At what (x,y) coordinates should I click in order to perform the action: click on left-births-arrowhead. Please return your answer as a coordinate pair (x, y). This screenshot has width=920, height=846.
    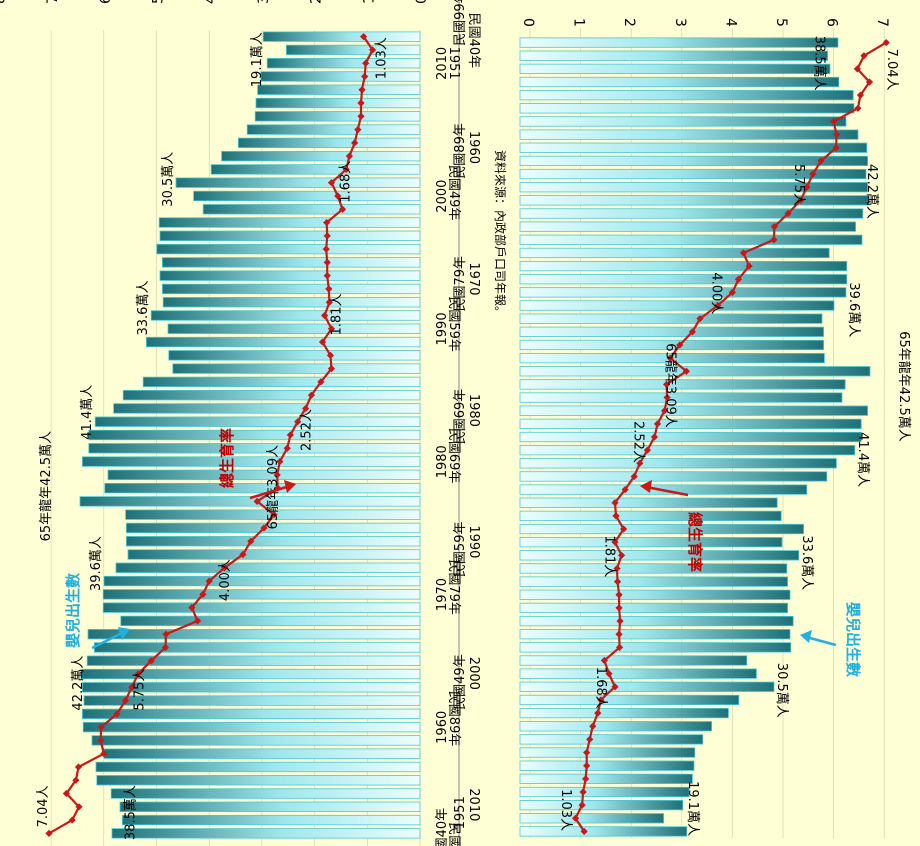
    Looking at the image, I should click on (124, 633).